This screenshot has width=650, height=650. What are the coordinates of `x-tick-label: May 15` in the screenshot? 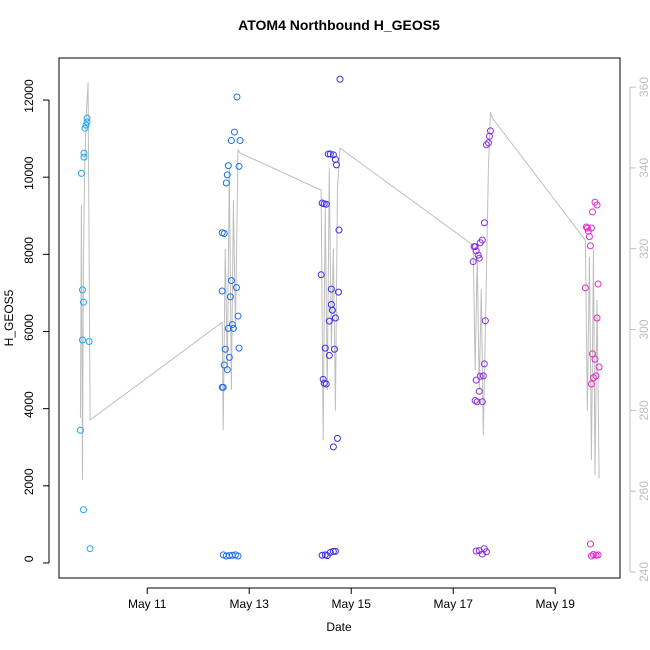 It's located at (352, 604).